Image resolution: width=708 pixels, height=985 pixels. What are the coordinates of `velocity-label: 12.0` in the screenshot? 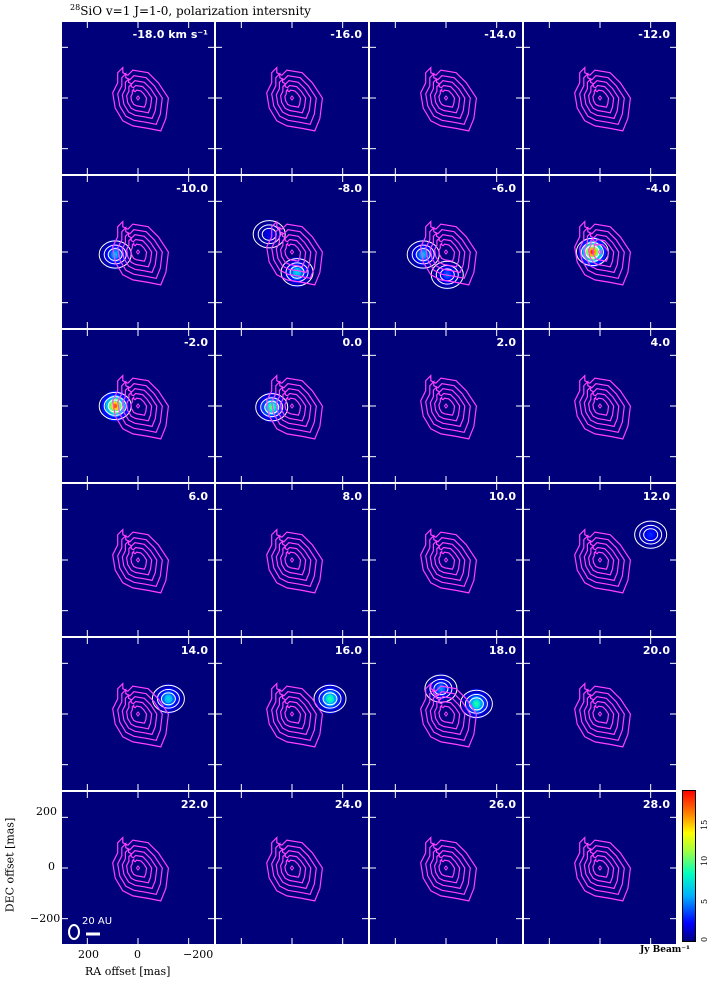 It's located at (656, 496).